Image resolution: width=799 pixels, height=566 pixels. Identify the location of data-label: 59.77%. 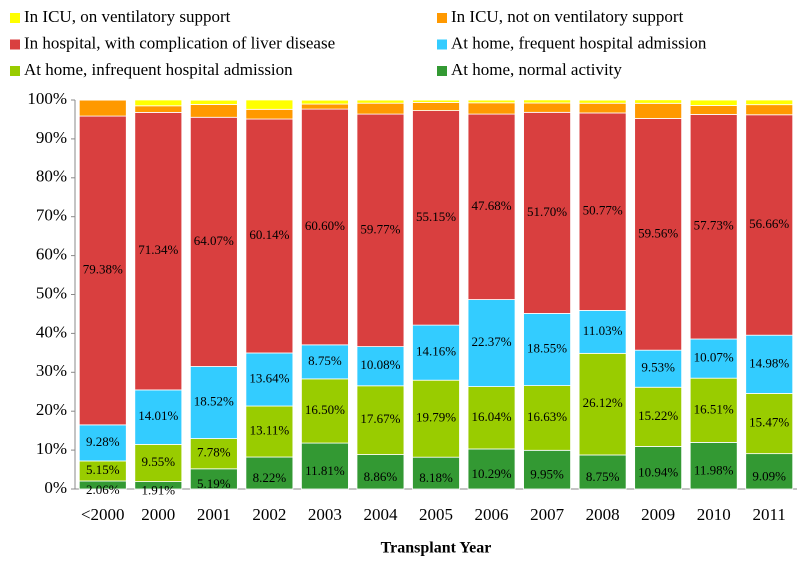
(380, 228).